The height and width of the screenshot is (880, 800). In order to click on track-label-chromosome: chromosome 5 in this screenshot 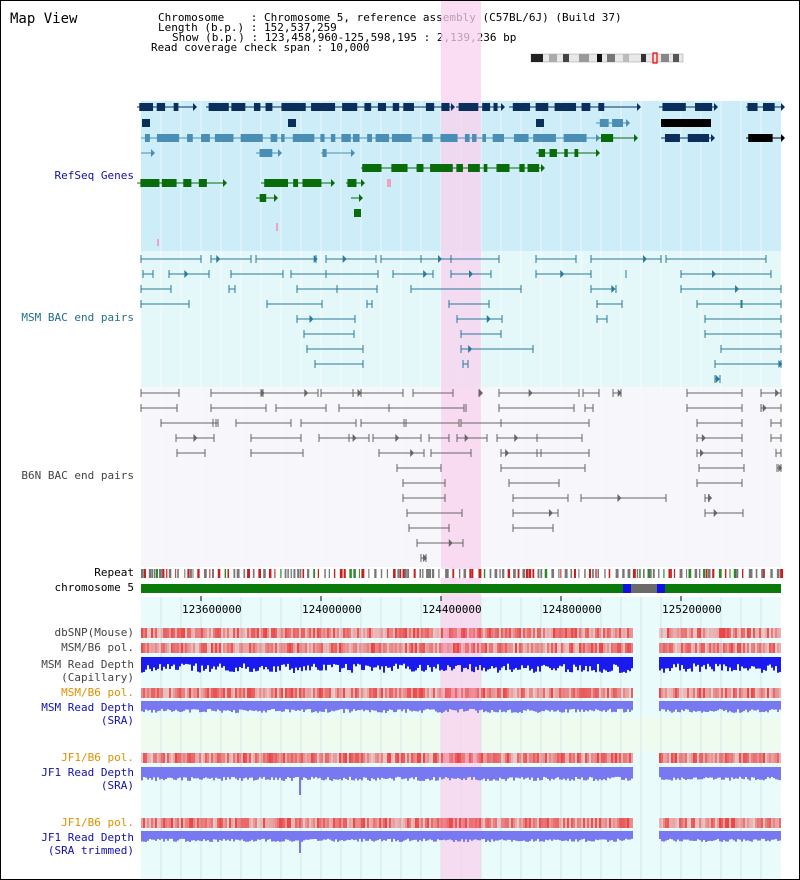, I will do `click(94, 587)`.